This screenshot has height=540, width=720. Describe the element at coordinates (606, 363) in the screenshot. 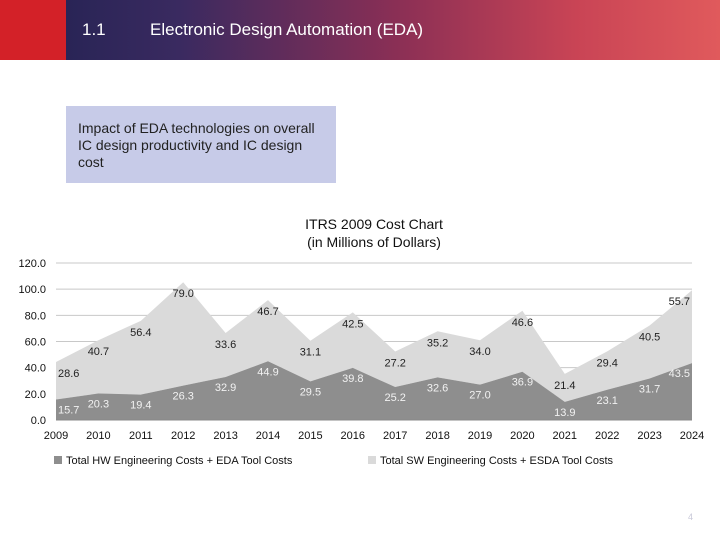

I see `sw-data-label: 29.4` at that location.